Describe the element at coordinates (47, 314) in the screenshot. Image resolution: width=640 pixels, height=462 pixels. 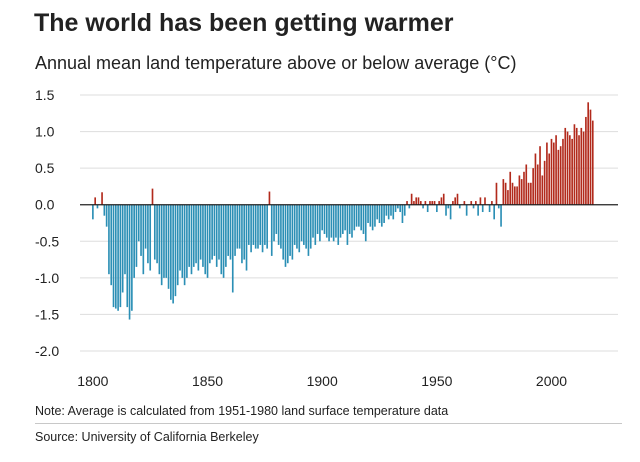
I see `y-tick-label: -1.5` at that location.